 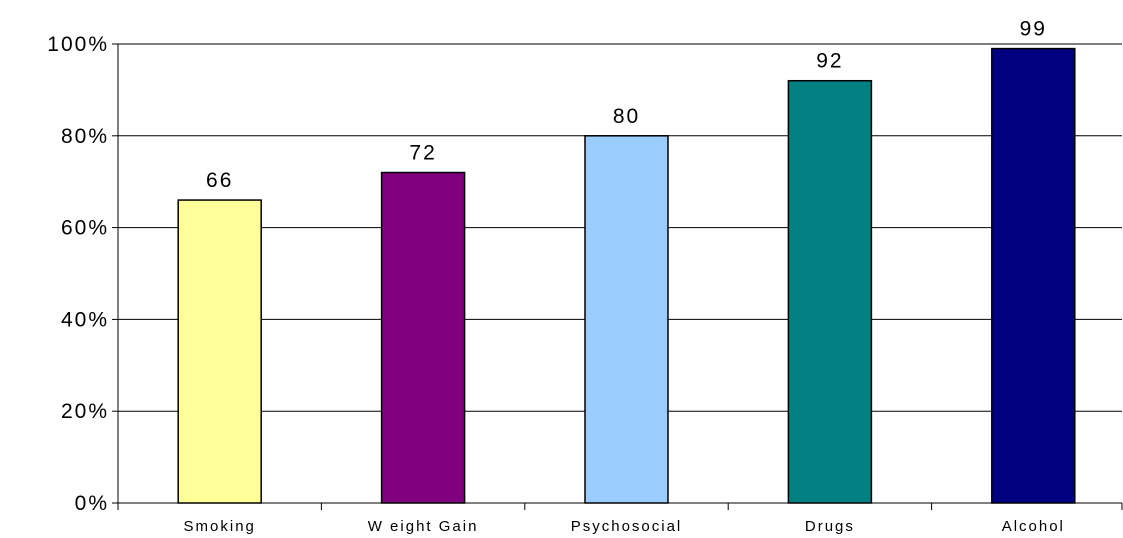 I want to click on x-tick-label: Drugs, so click(x=830, y=526).